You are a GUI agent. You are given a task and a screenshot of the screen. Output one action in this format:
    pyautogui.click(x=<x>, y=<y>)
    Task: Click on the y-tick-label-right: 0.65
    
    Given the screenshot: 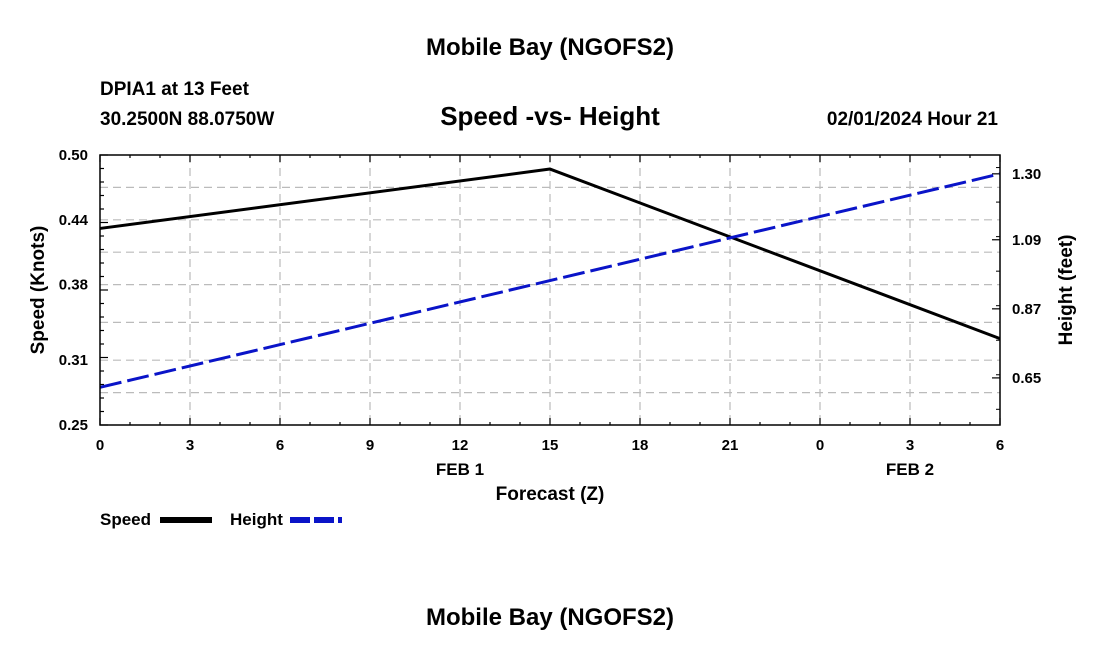 What is the action you would take?
    pyautogui.click(x=1026, y=378)
    